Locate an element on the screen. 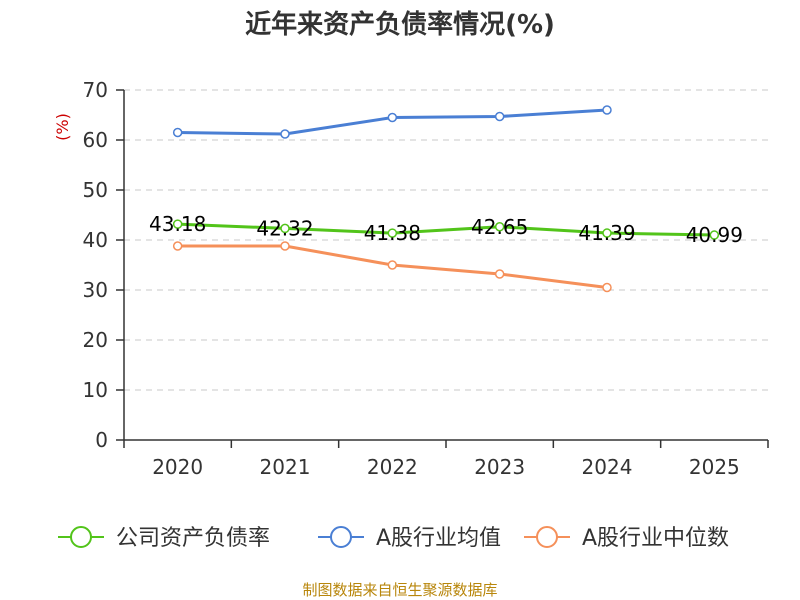 This screenshot has height=600, width=800. y-tick-label: 50 is located at coordinates (95, 190).